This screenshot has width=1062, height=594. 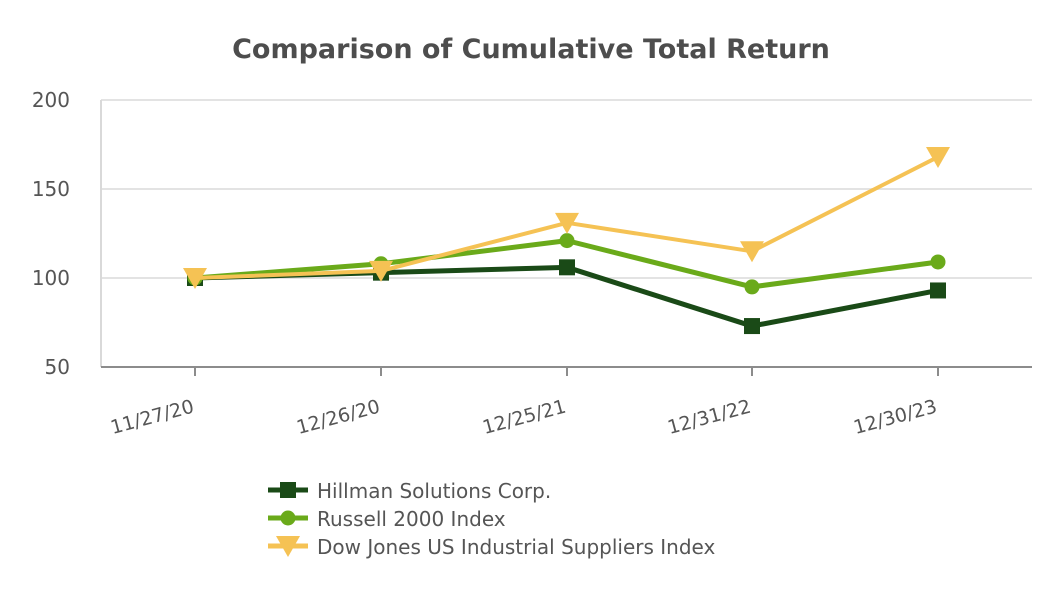 I want to click on x-axis-ticks: 11/27/20 12/26/20 12/25/21 12/31/22 12/30/23, so click(x=523, y=417).